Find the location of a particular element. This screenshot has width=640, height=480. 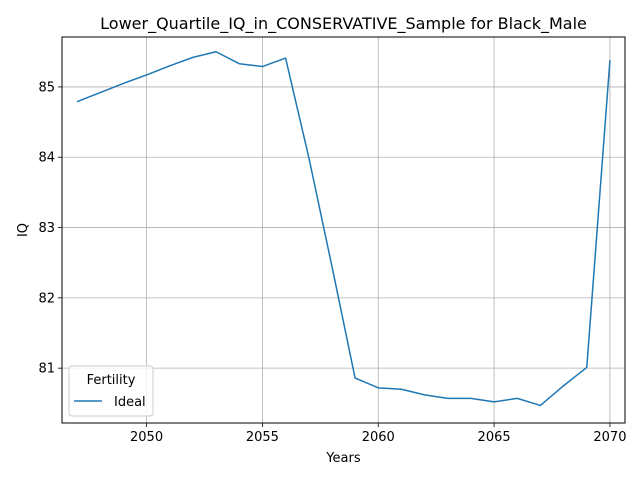

y-tick-label: 83 is located at coordinates (46, 228).